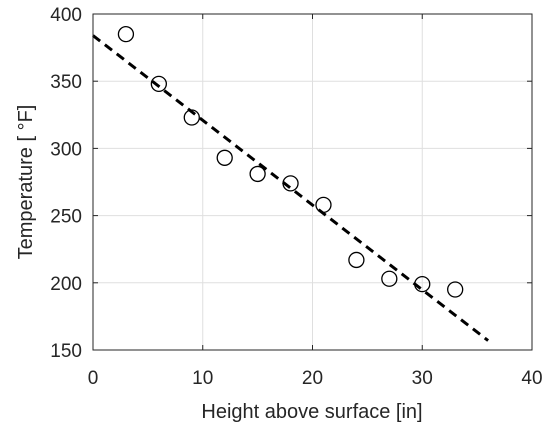 This screenshot has height=430, width=550. I want to click on x-tick-labels: 0 10 20 30 40, so click(315, 378).